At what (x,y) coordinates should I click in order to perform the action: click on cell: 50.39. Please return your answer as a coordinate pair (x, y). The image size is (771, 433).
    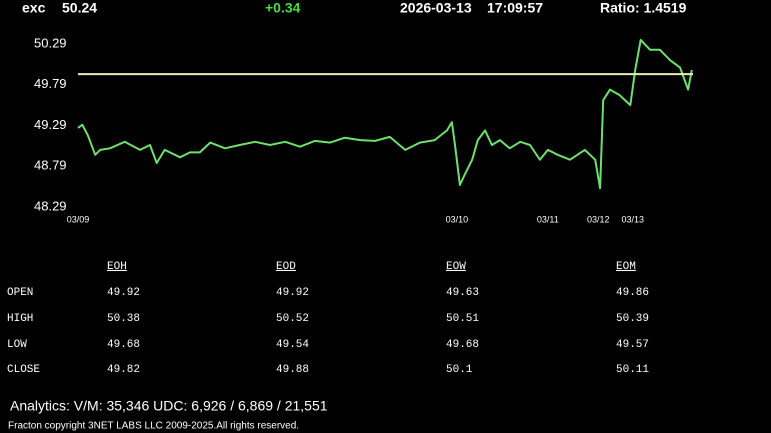
    Looking at the image, I should click on (632, 319).